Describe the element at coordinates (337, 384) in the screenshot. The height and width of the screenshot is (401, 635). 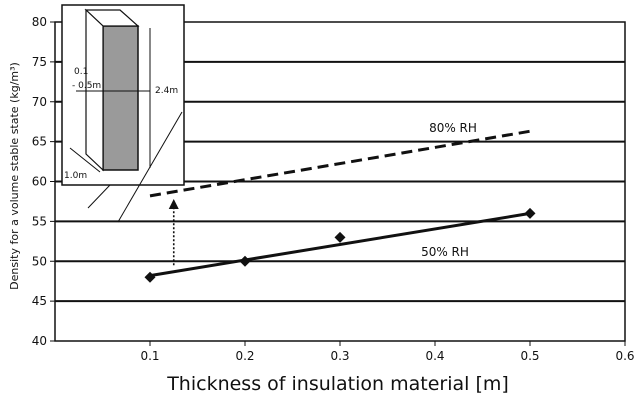
I see `x-axis-label: Thickness of insulation material [m]` at that location.